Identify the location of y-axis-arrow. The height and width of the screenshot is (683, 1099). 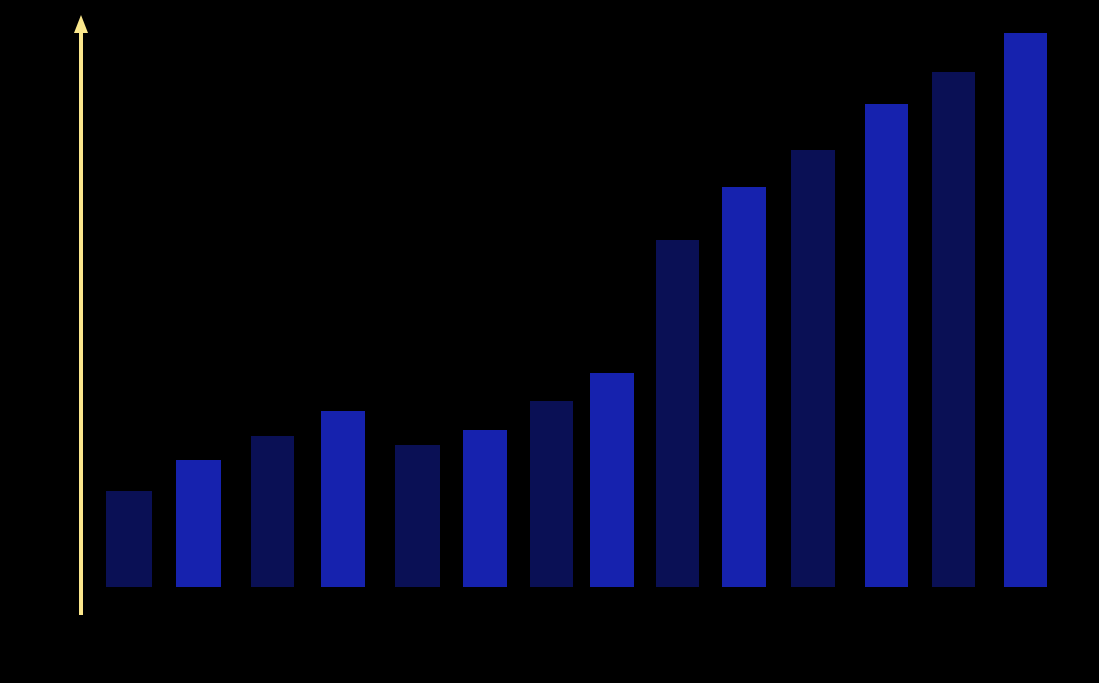
(81, 315).